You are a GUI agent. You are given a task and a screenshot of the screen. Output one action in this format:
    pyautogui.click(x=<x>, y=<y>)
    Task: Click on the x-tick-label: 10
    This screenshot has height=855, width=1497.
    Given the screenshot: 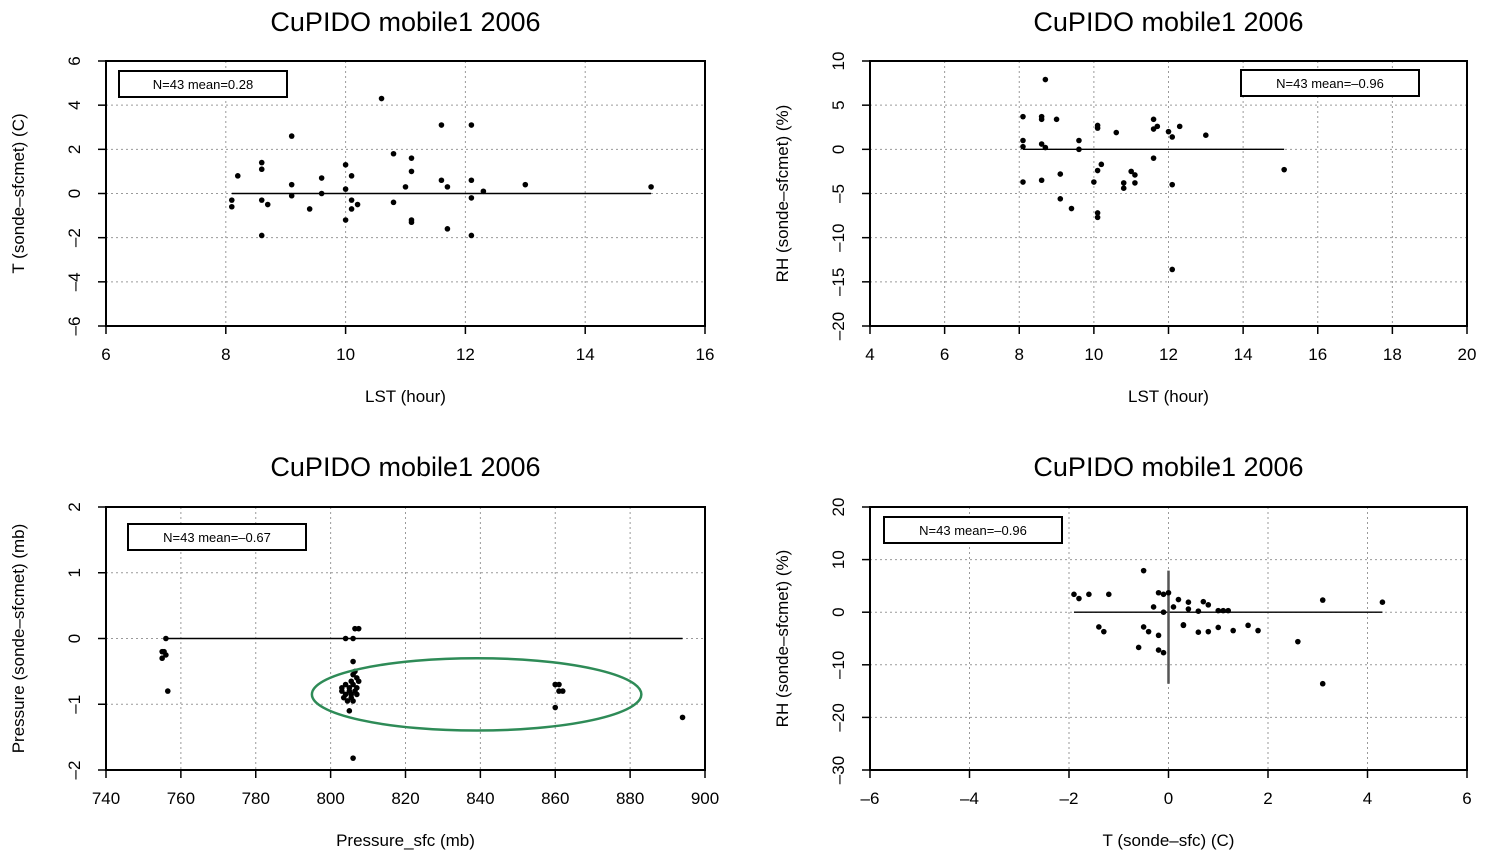 What is the action you would take?
    pyautogui.click(x=1093, y=354)
    